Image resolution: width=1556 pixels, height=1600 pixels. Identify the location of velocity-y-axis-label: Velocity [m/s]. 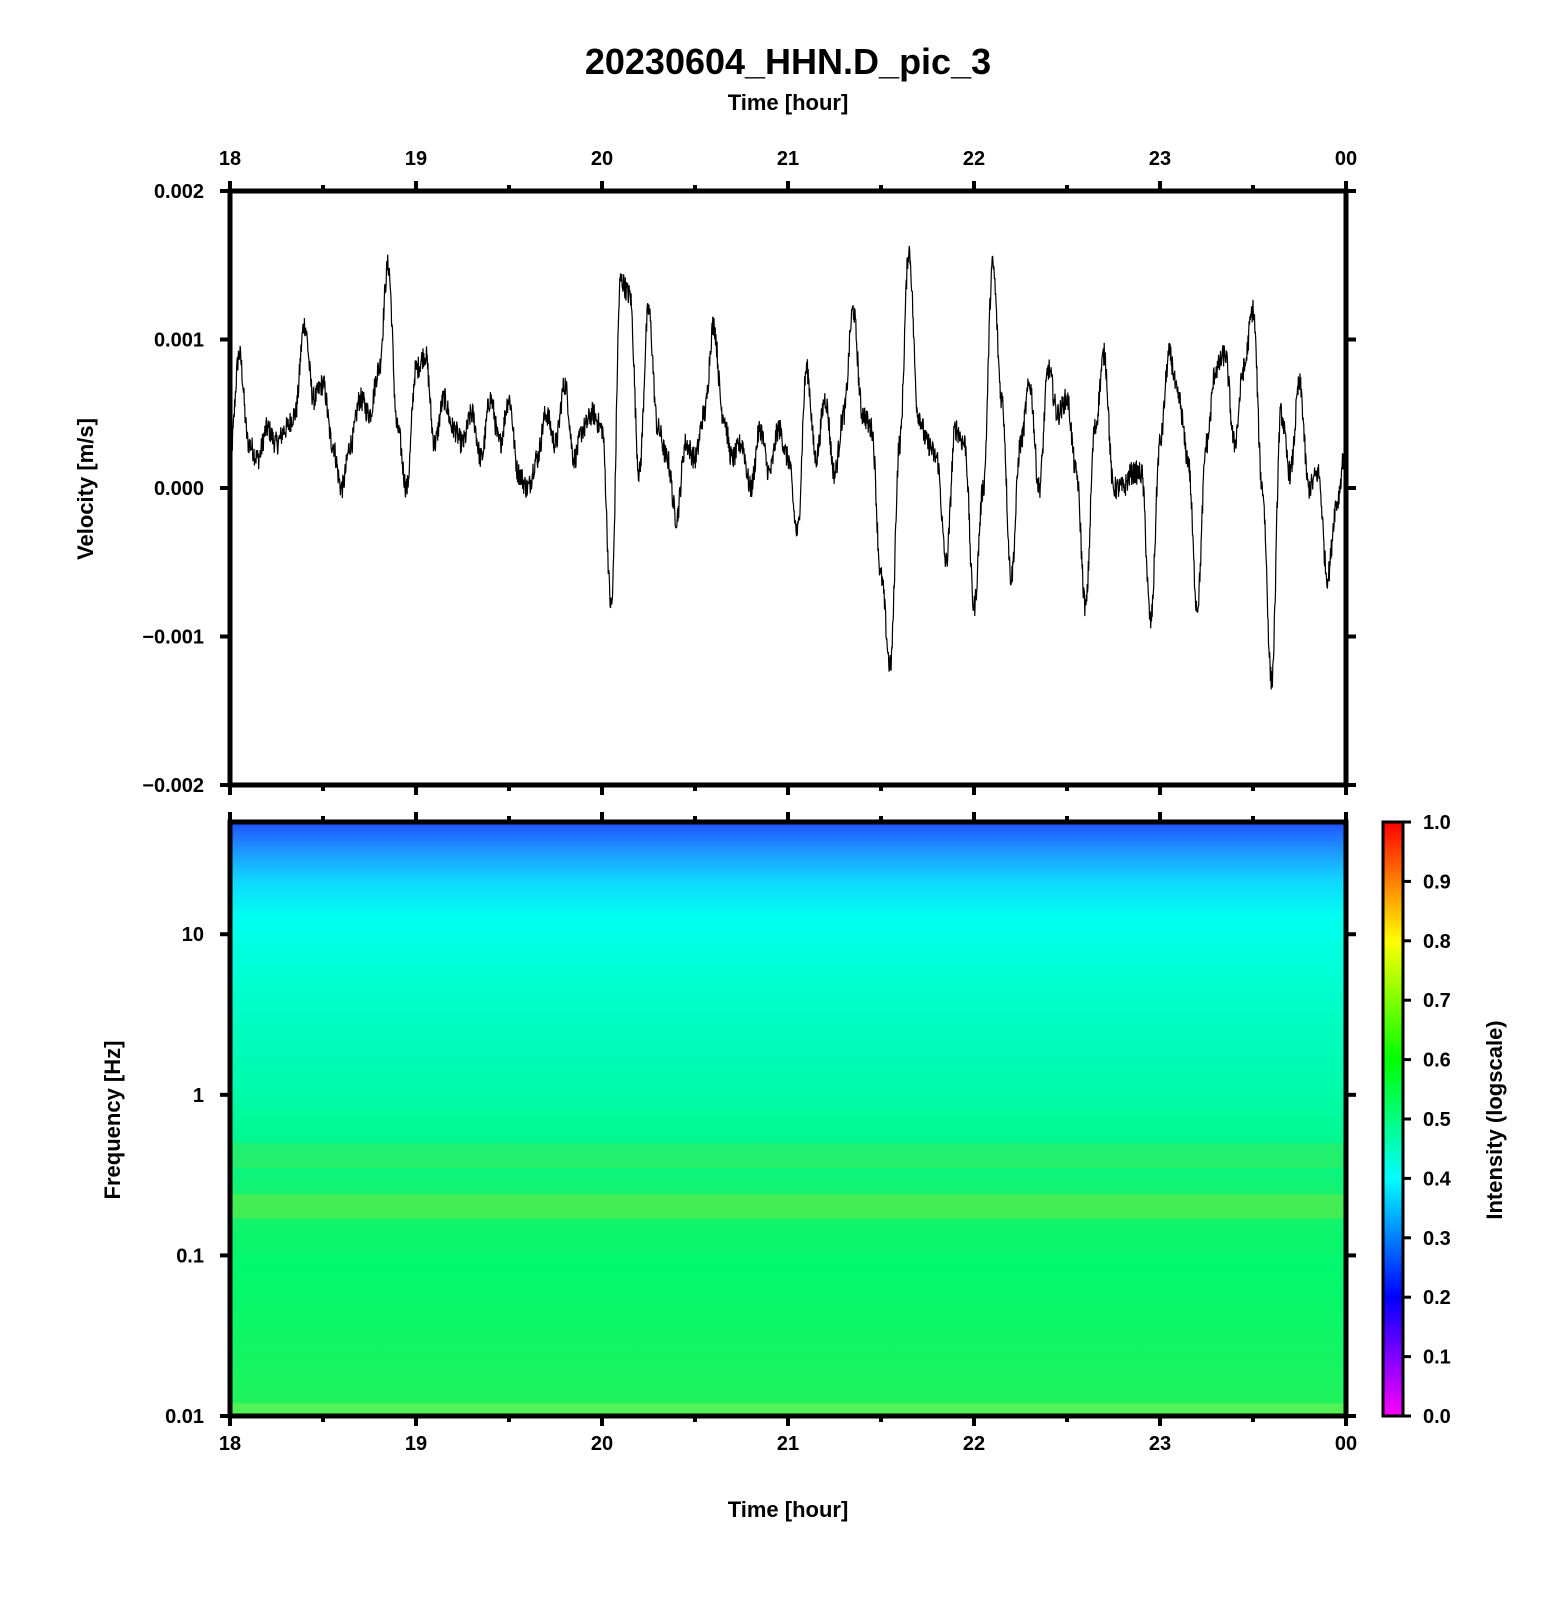
(85, 489).